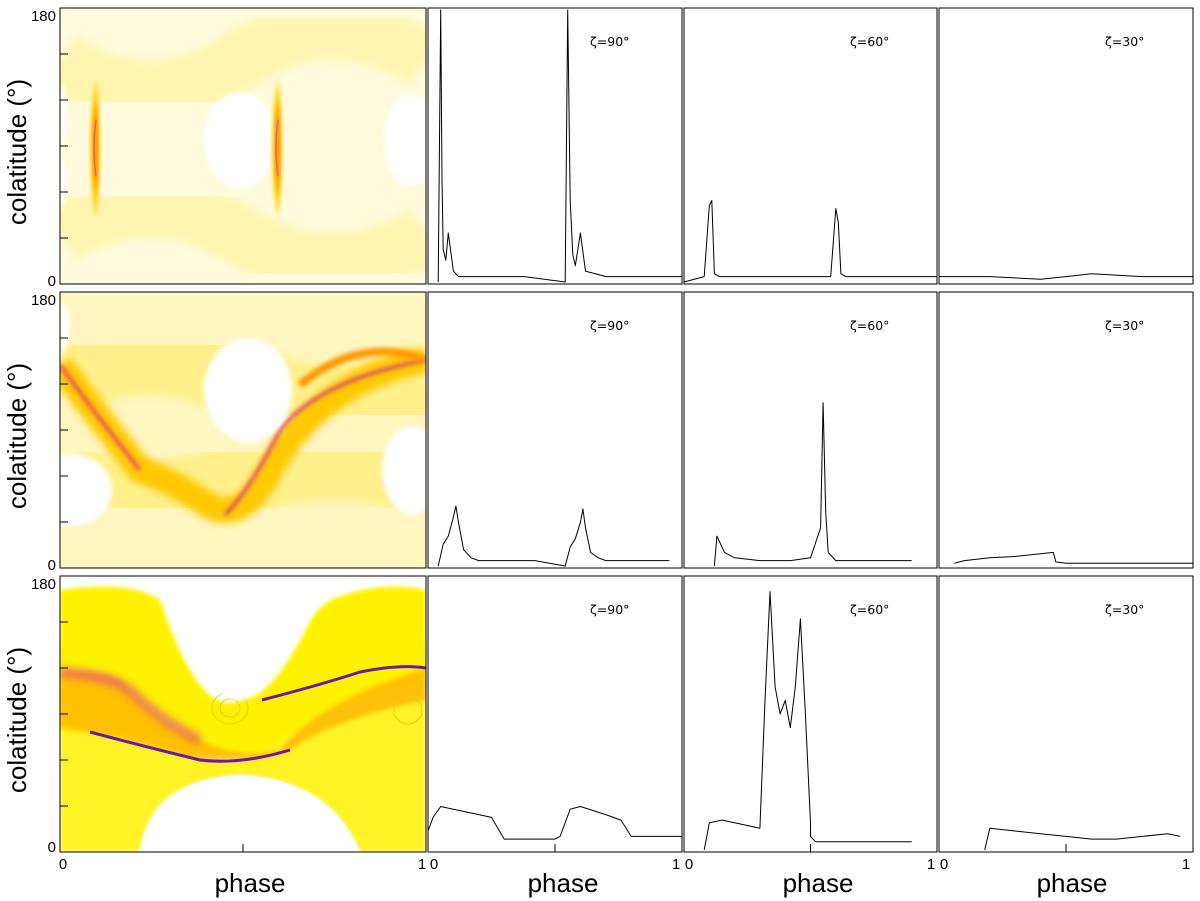 The height and width of the screenshot is (901, 1200). Describe the element at coordinates (43, 432) in the screenshot. I see `y-tick-labels: 180 0 180 0 180 0` at that location.